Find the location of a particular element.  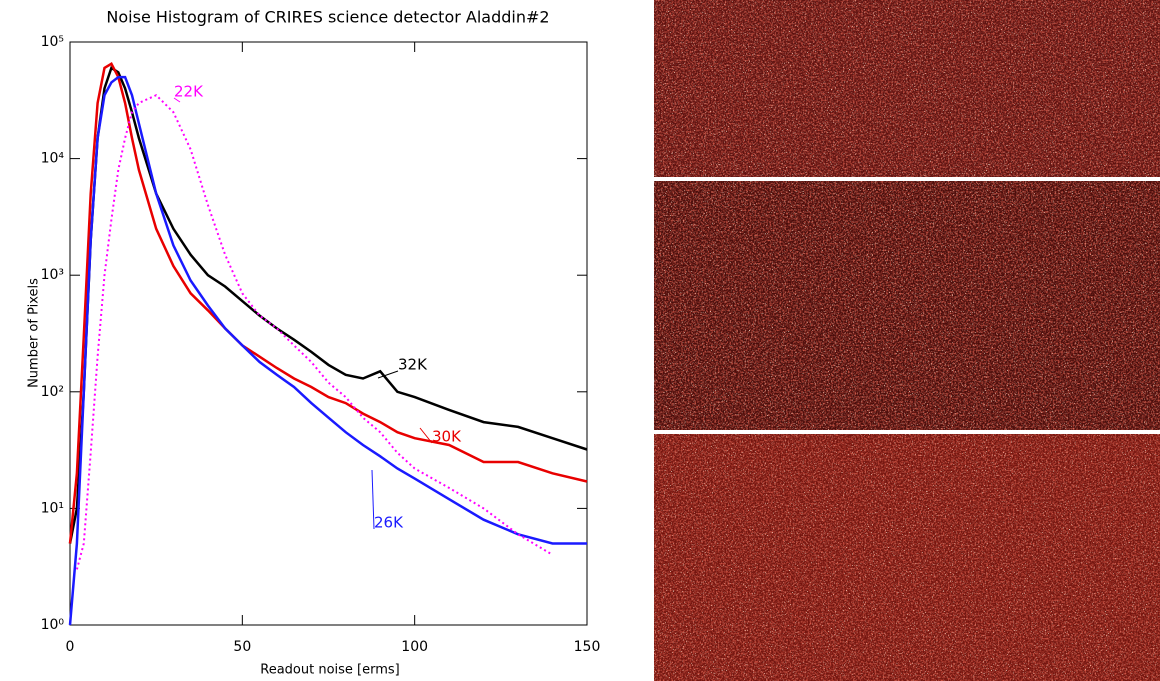

y-tick-label: 10¹ is located at coordinates (52, 508).